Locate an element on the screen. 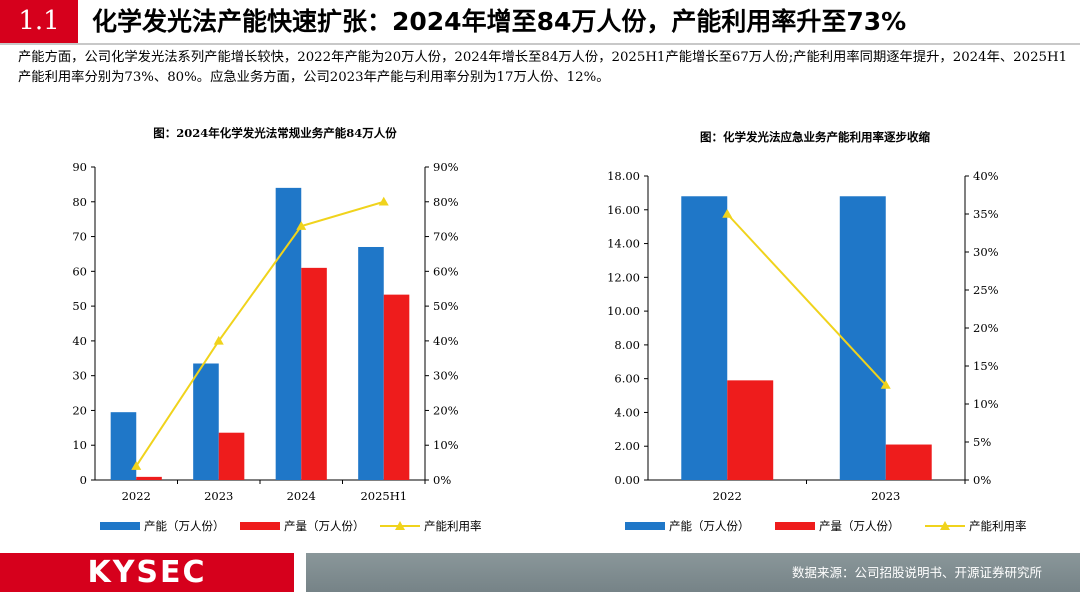  left-tick-label: 6.00 is located at coordinates (627, 379).